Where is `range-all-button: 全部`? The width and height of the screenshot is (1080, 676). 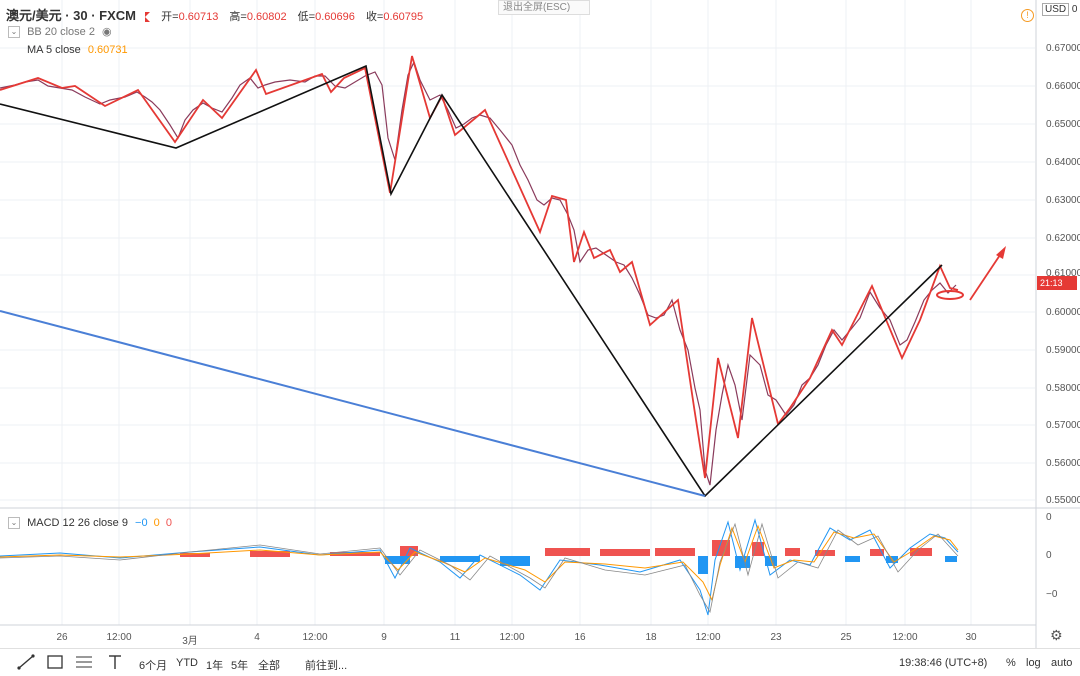 range-all-button: 全部 is located at coordinates (269, 666).